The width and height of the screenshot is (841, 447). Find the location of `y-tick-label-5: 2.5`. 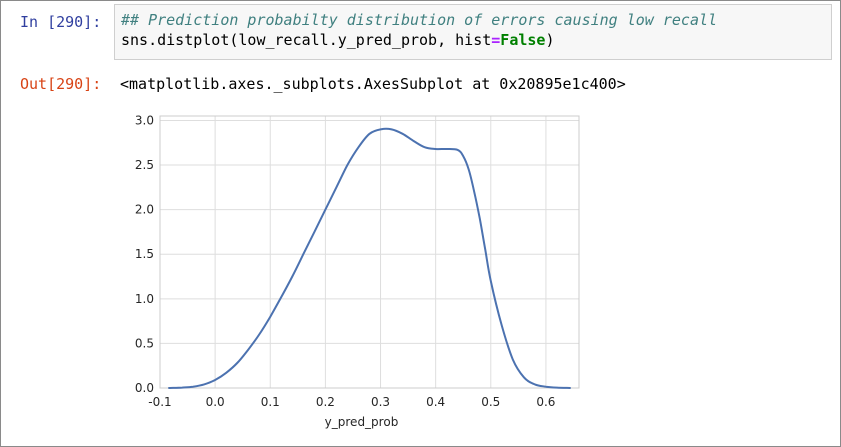

y-tick-label-5: 2.5 is located at coordinates (144, 165).